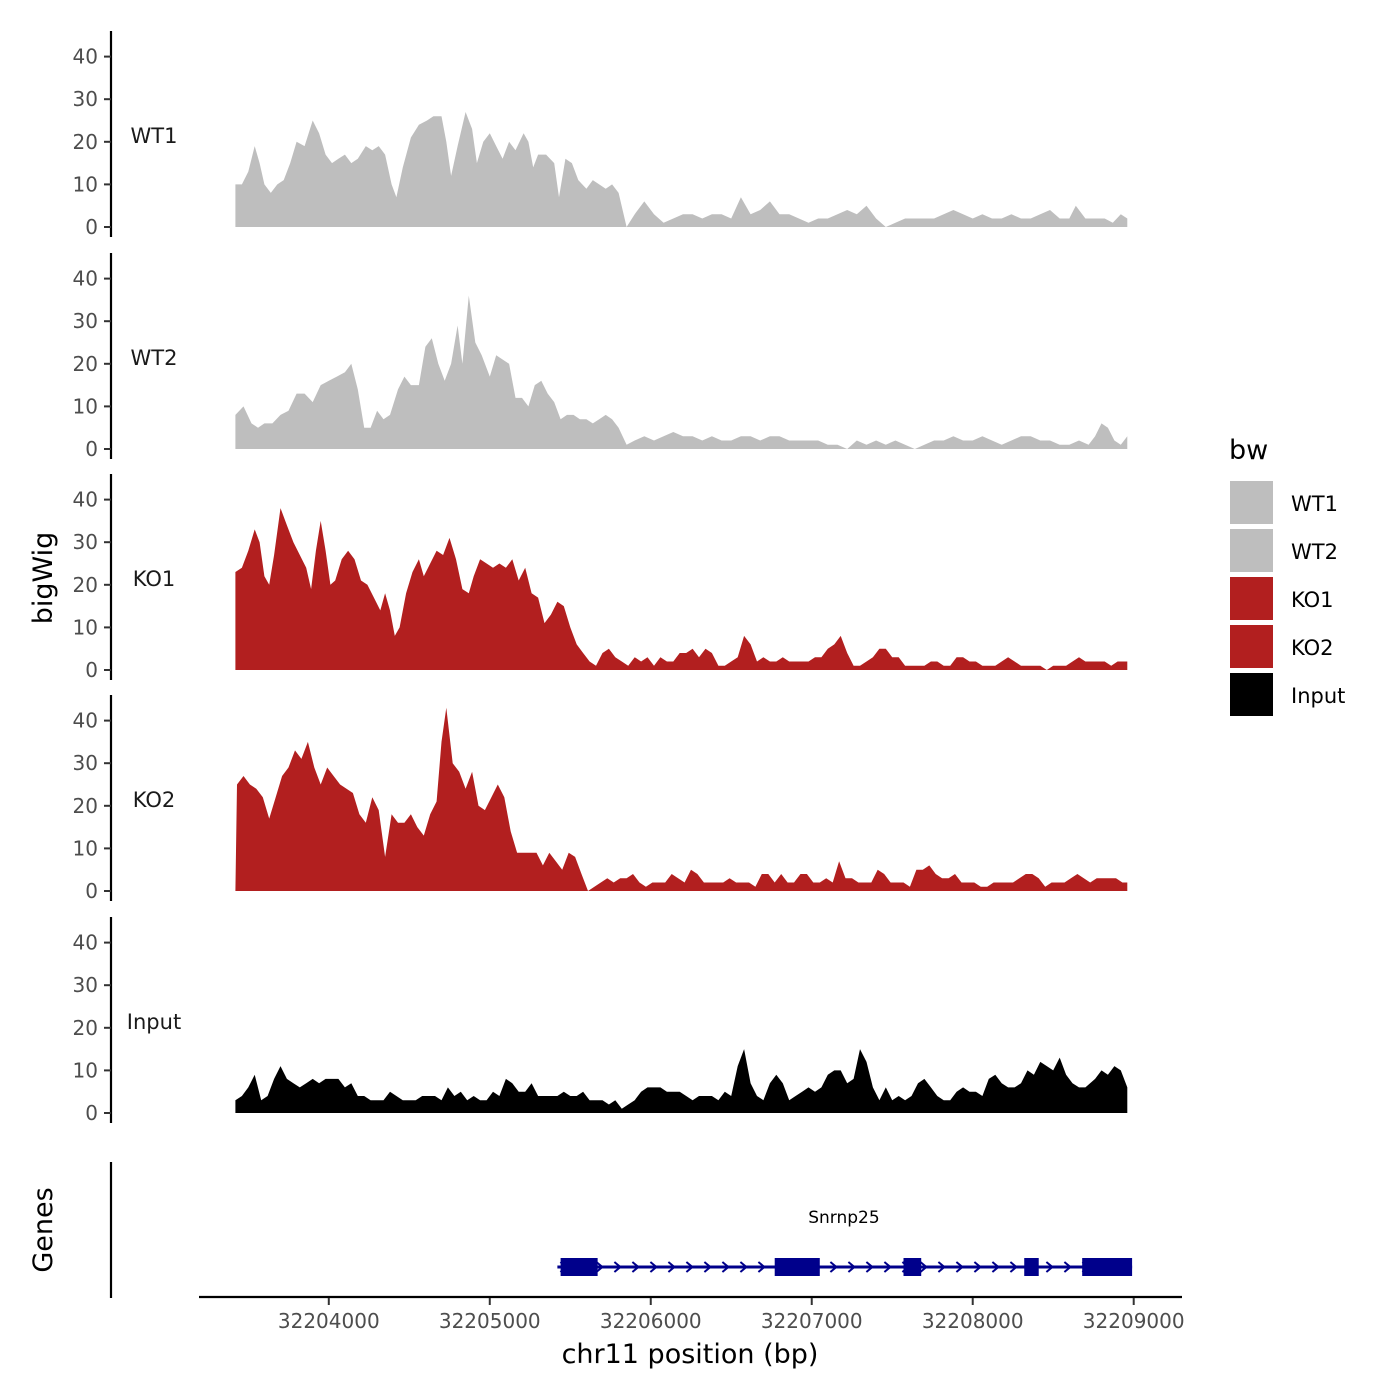 This screenshot has height=1400, width=1400. What do you see at coordinates (681, 799) in the screenshot?
I see `signal-area-ko2` at bounding box center [681, 799].